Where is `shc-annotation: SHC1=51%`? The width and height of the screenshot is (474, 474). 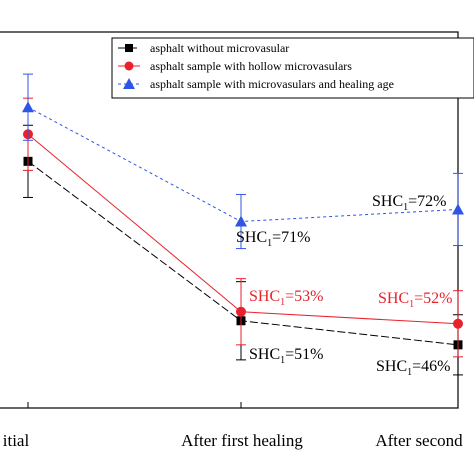 shc-annotation: SHC1=51% is located at coordinates (286, 356).